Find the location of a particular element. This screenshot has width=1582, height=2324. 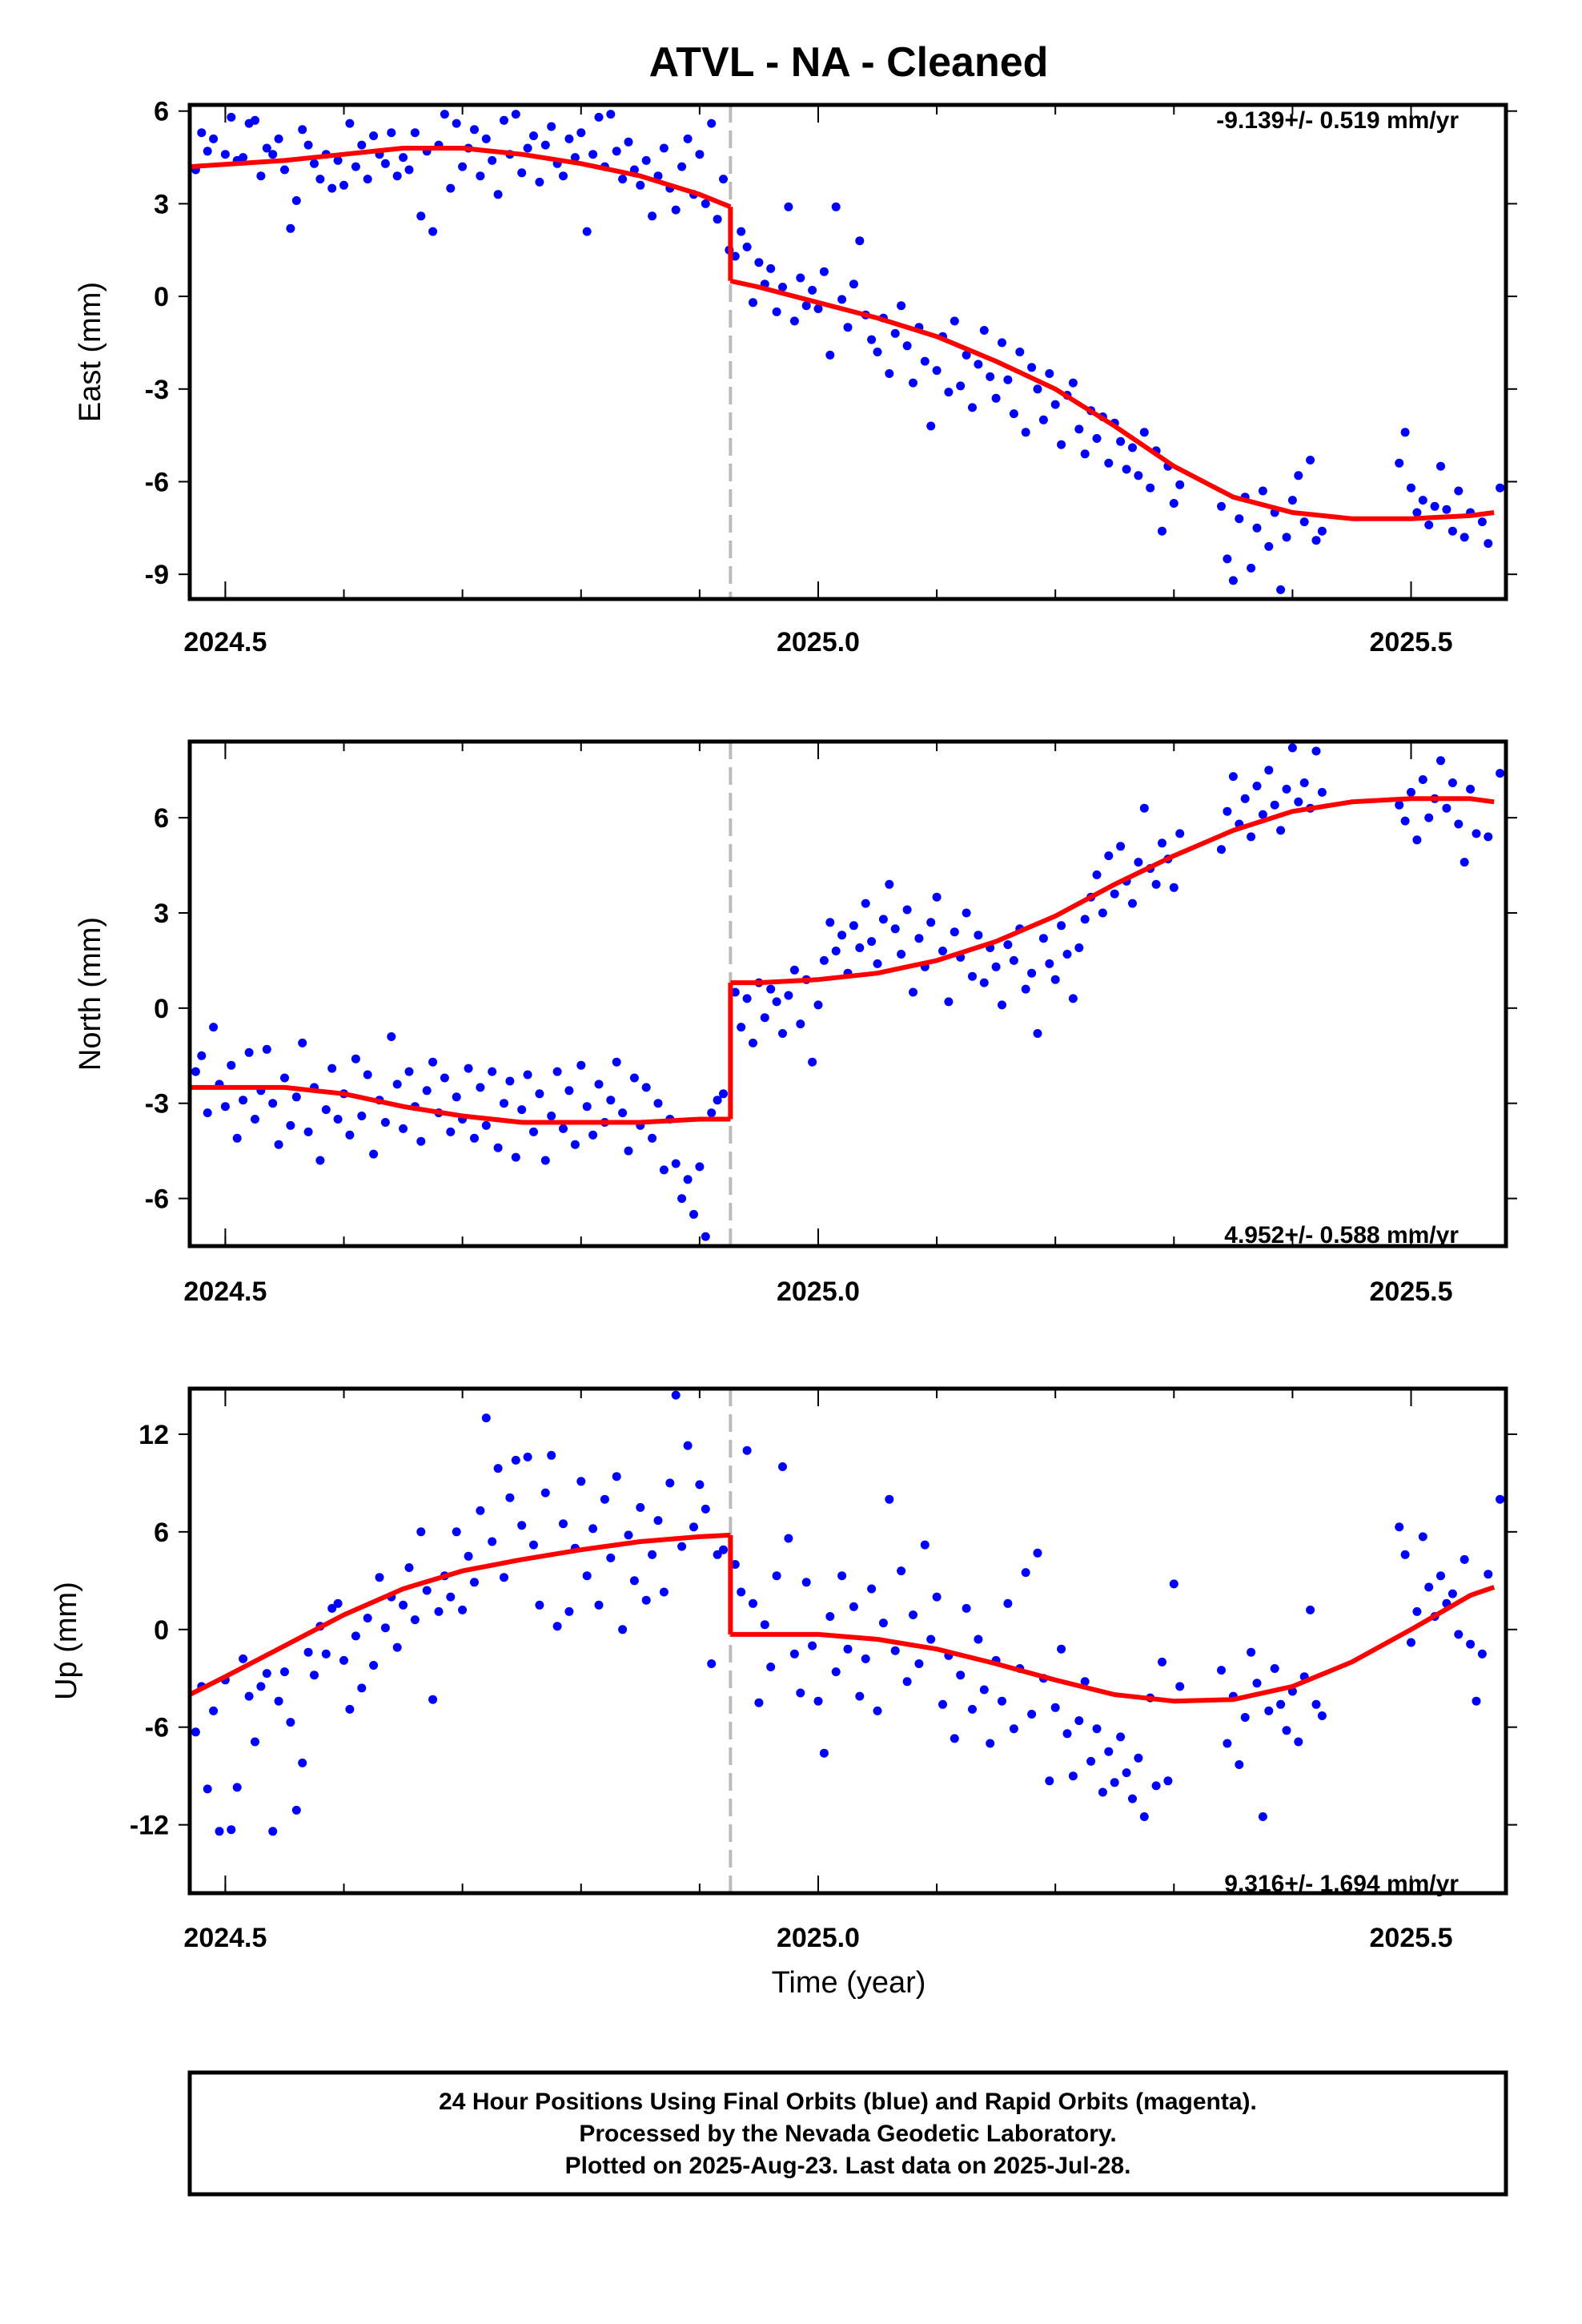

east-y-tick-label: -3 is located at coordinates (157, 390).